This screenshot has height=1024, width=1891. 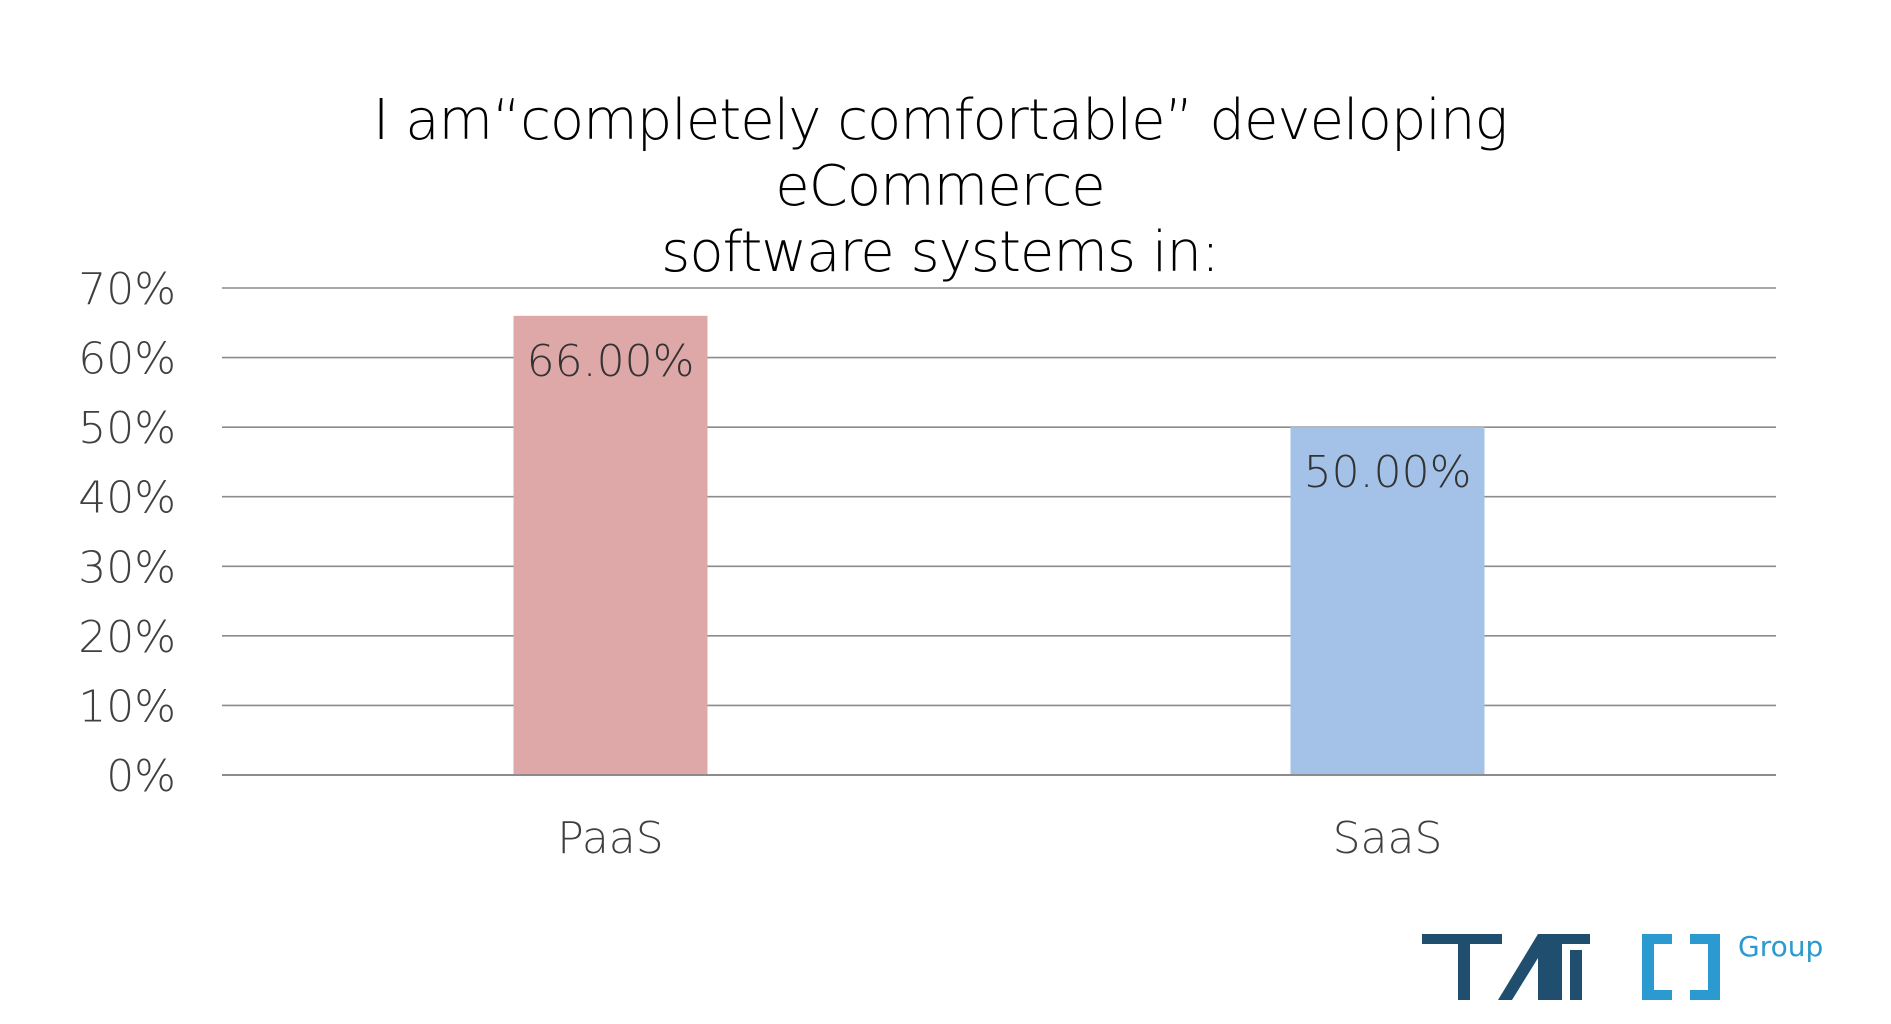 I want to click on tmc-group-logo: Group, so click(x=1622, y=965).